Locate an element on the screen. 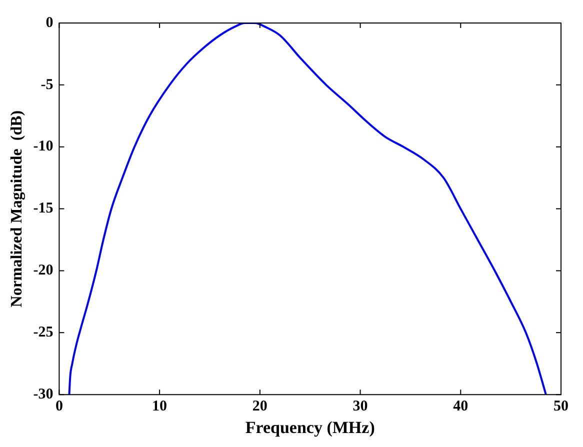  y-tick-label: -25 is located at coordinates (43, 332).